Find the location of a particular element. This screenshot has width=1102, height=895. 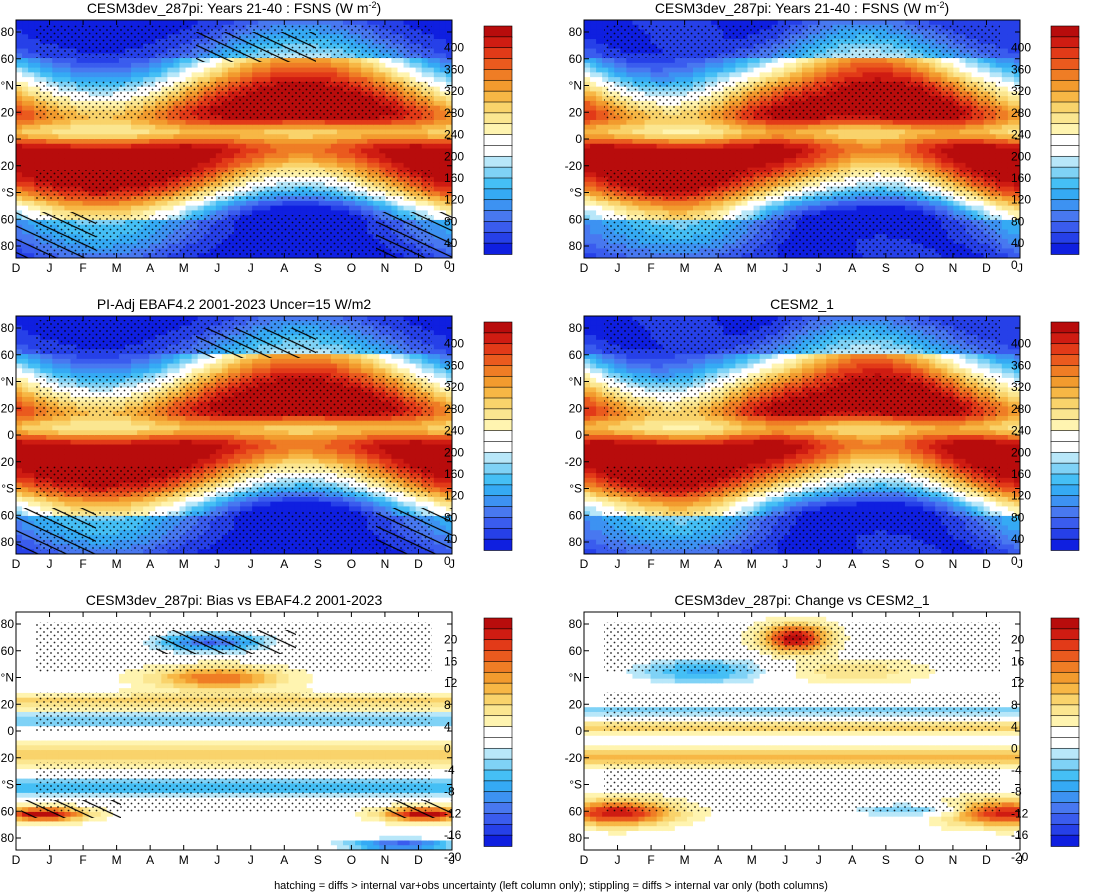

colorbar-label: -12 is located at coordinates (453, 813).